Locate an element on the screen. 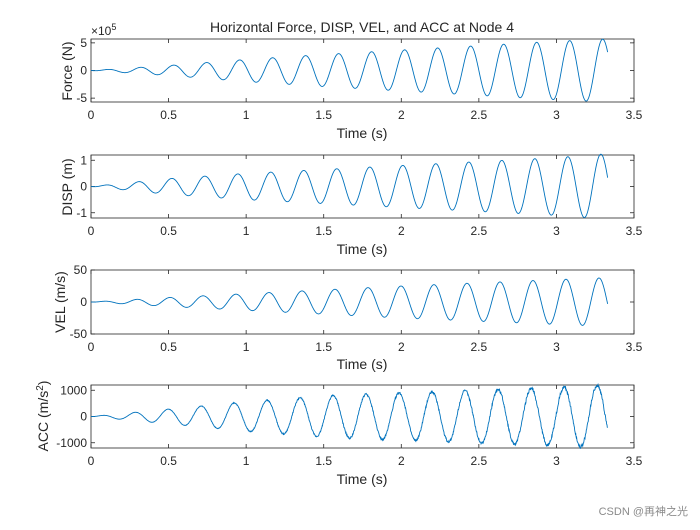  series-line-vel is located at coordinates (349, 301).